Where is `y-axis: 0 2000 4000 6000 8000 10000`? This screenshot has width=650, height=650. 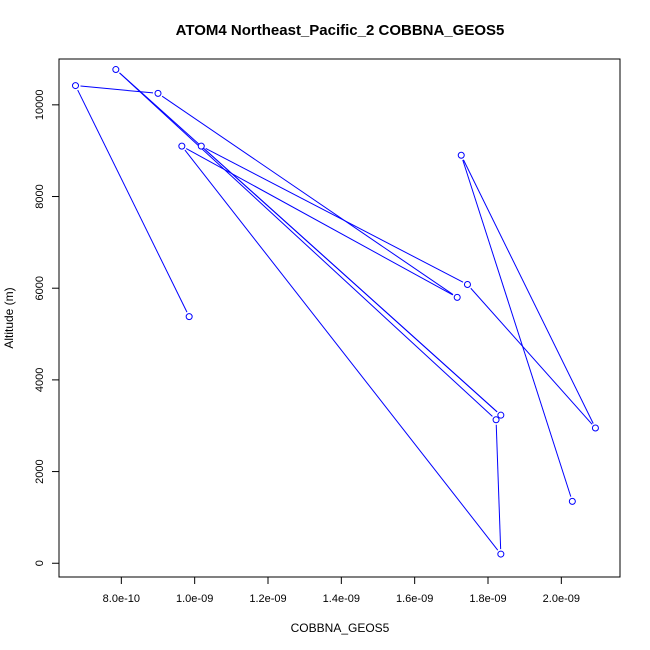 y-axis: 0 2000 4000 6000 8000 10000 is located at coordinates (47, 328).